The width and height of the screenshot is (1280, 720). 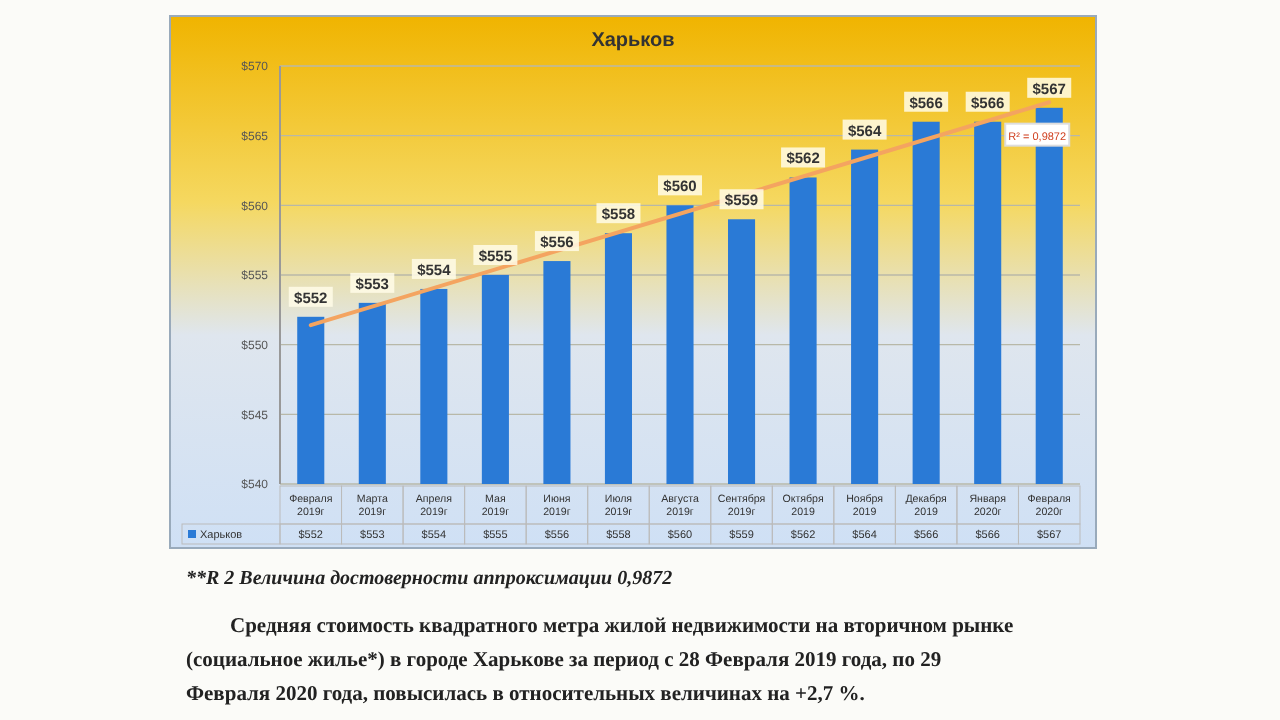 What do you see at coordinates (633, 41) in the screenshot?
I see `chart-title: Харьков` at bounding box center [633, 41].